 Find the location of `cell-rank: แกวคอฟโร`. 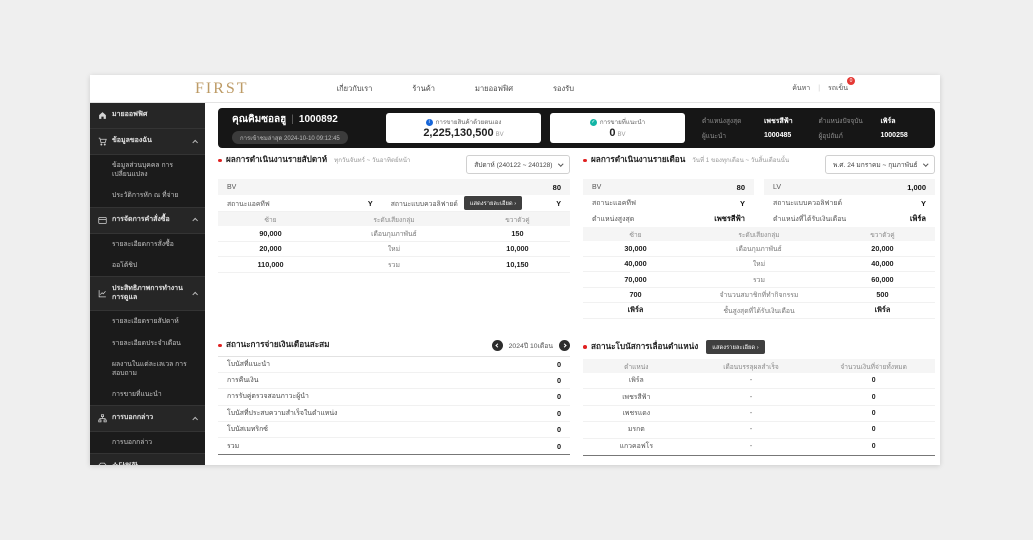

cell-rank: แกวคอฟโร is located at coordinates (636, 447).